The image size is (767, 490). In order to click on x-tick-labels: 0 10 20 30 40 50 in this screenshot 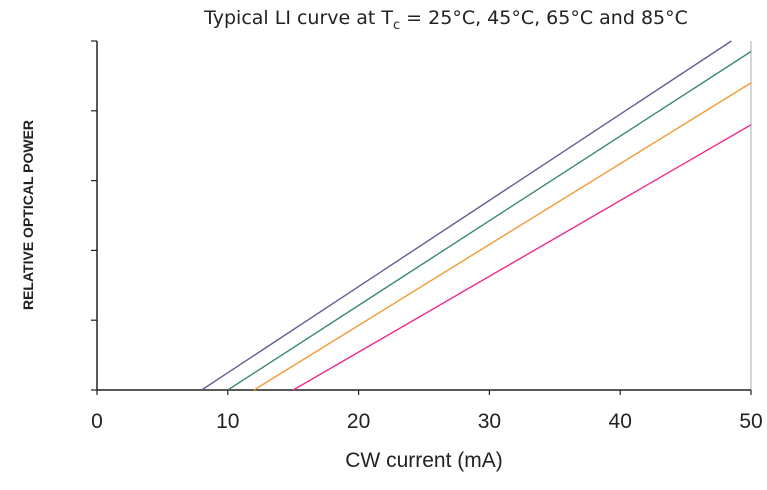, I will do `click(427, 421)`.